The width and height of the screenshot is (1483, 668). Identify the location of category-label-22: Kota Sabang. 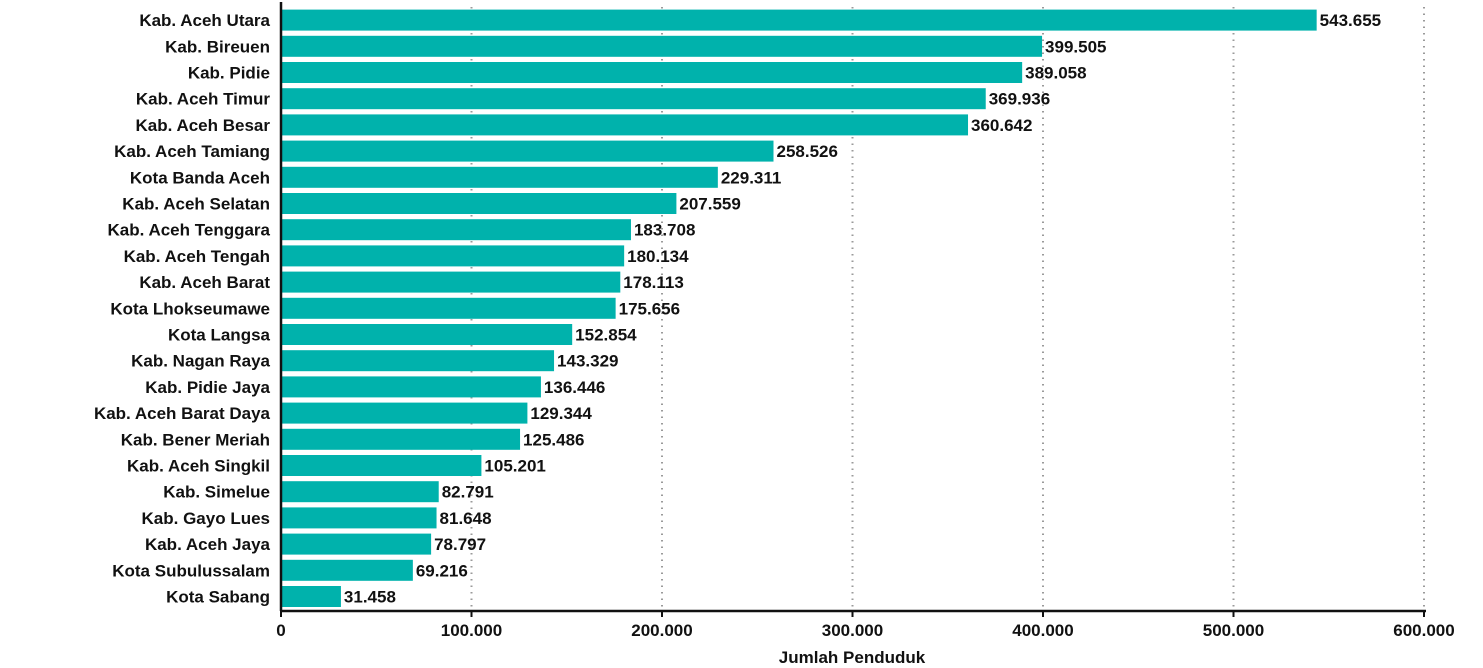
(218, 597).